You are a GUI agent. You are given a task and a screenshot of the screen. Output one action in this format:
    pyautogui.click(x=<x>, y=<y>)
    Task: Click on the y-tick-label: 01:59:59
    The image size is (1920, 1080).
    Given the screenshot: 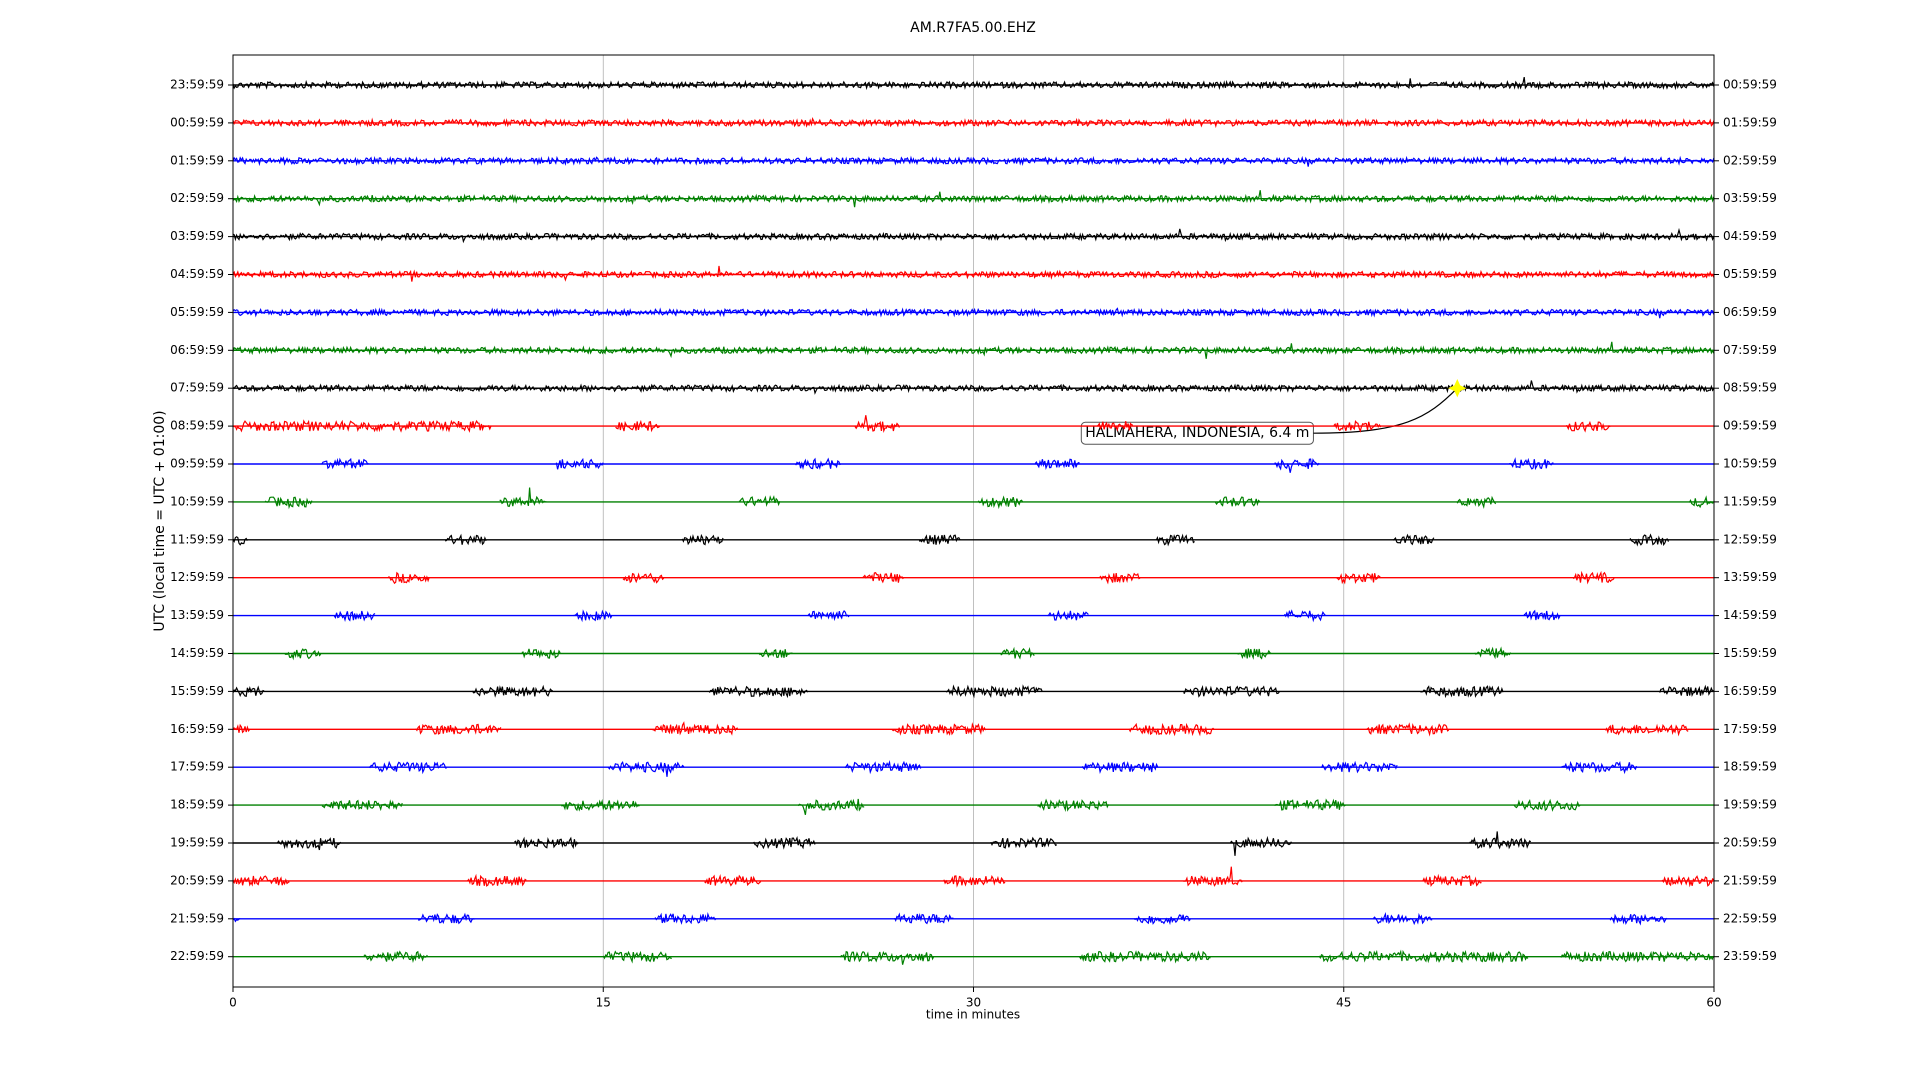 What is the action you would take?
    pyautogui.click(x=197, y=160)
    